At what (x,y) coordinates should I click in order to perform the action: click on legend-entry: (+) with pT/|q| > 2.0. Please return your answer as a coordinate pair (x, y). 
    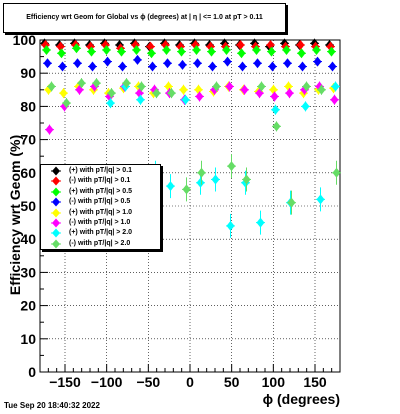
    Looking at the image, I should click on (100, 233).